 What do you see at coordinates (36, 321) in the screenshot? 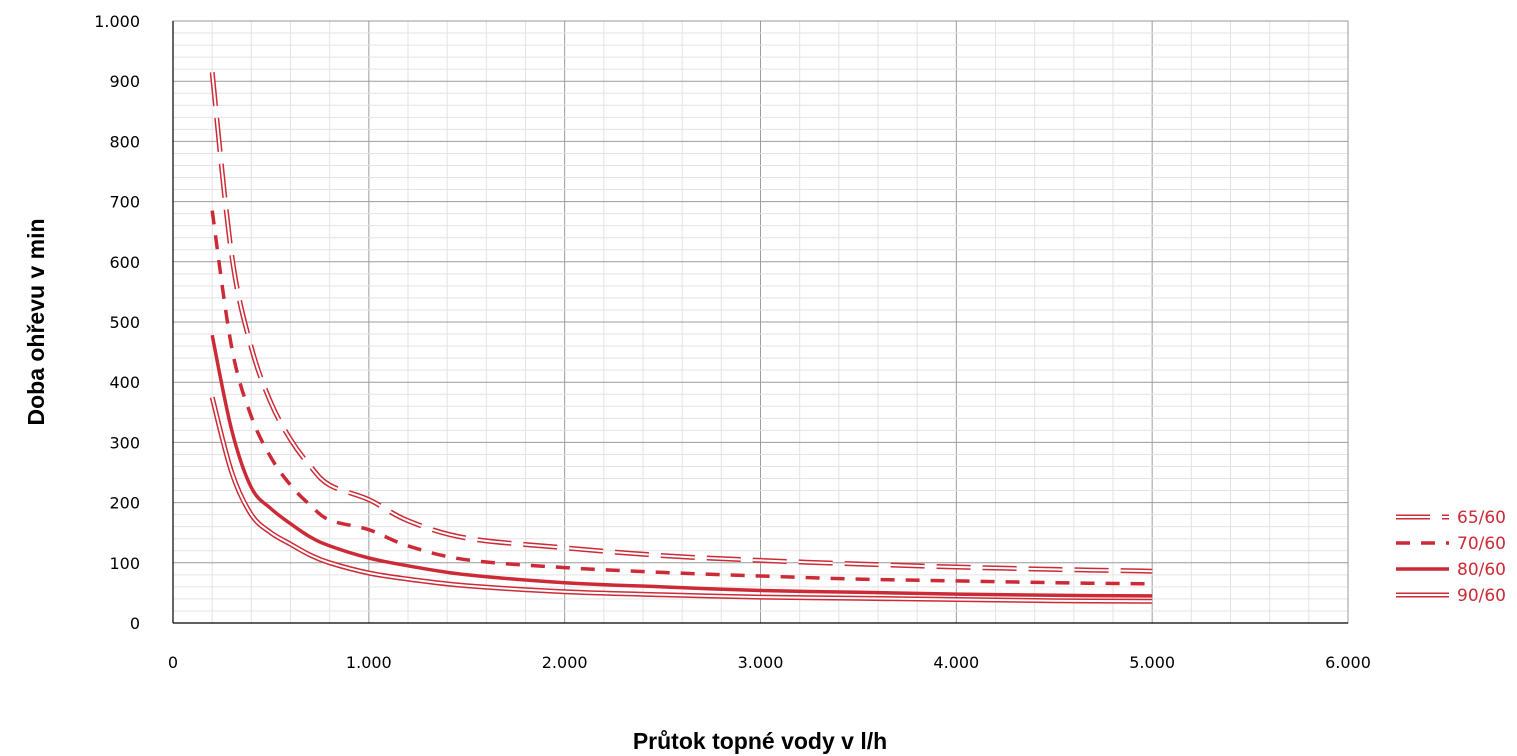
I see `y-axis-title: Doba ohřevu v min` at bounding box center [36, 321].